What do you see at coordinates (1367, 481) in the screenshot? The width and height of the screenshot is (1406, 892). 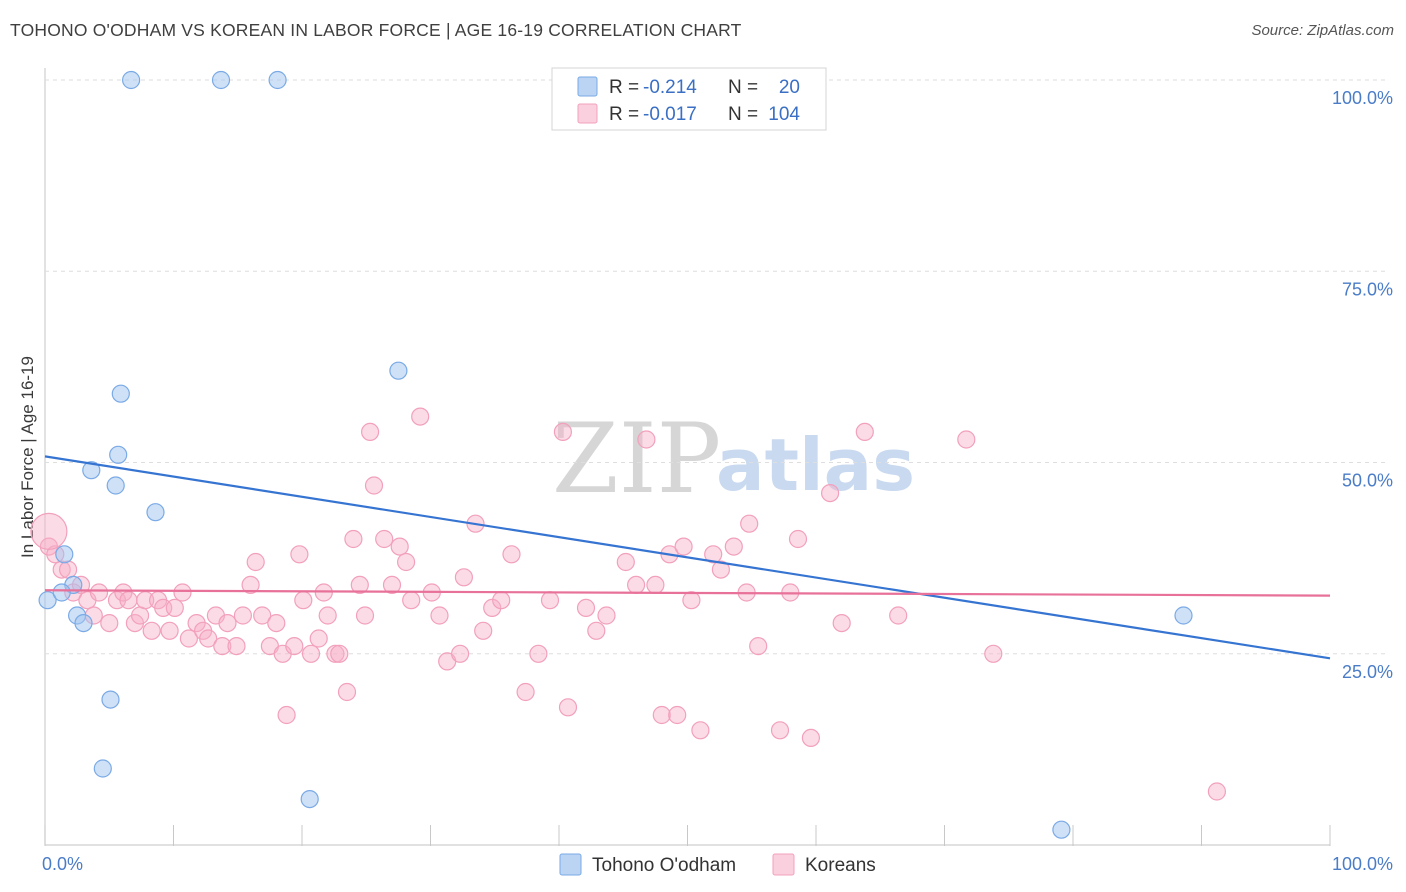 I see `y-tick-label-50: 50.0%` at bounding box center [1367, 481].